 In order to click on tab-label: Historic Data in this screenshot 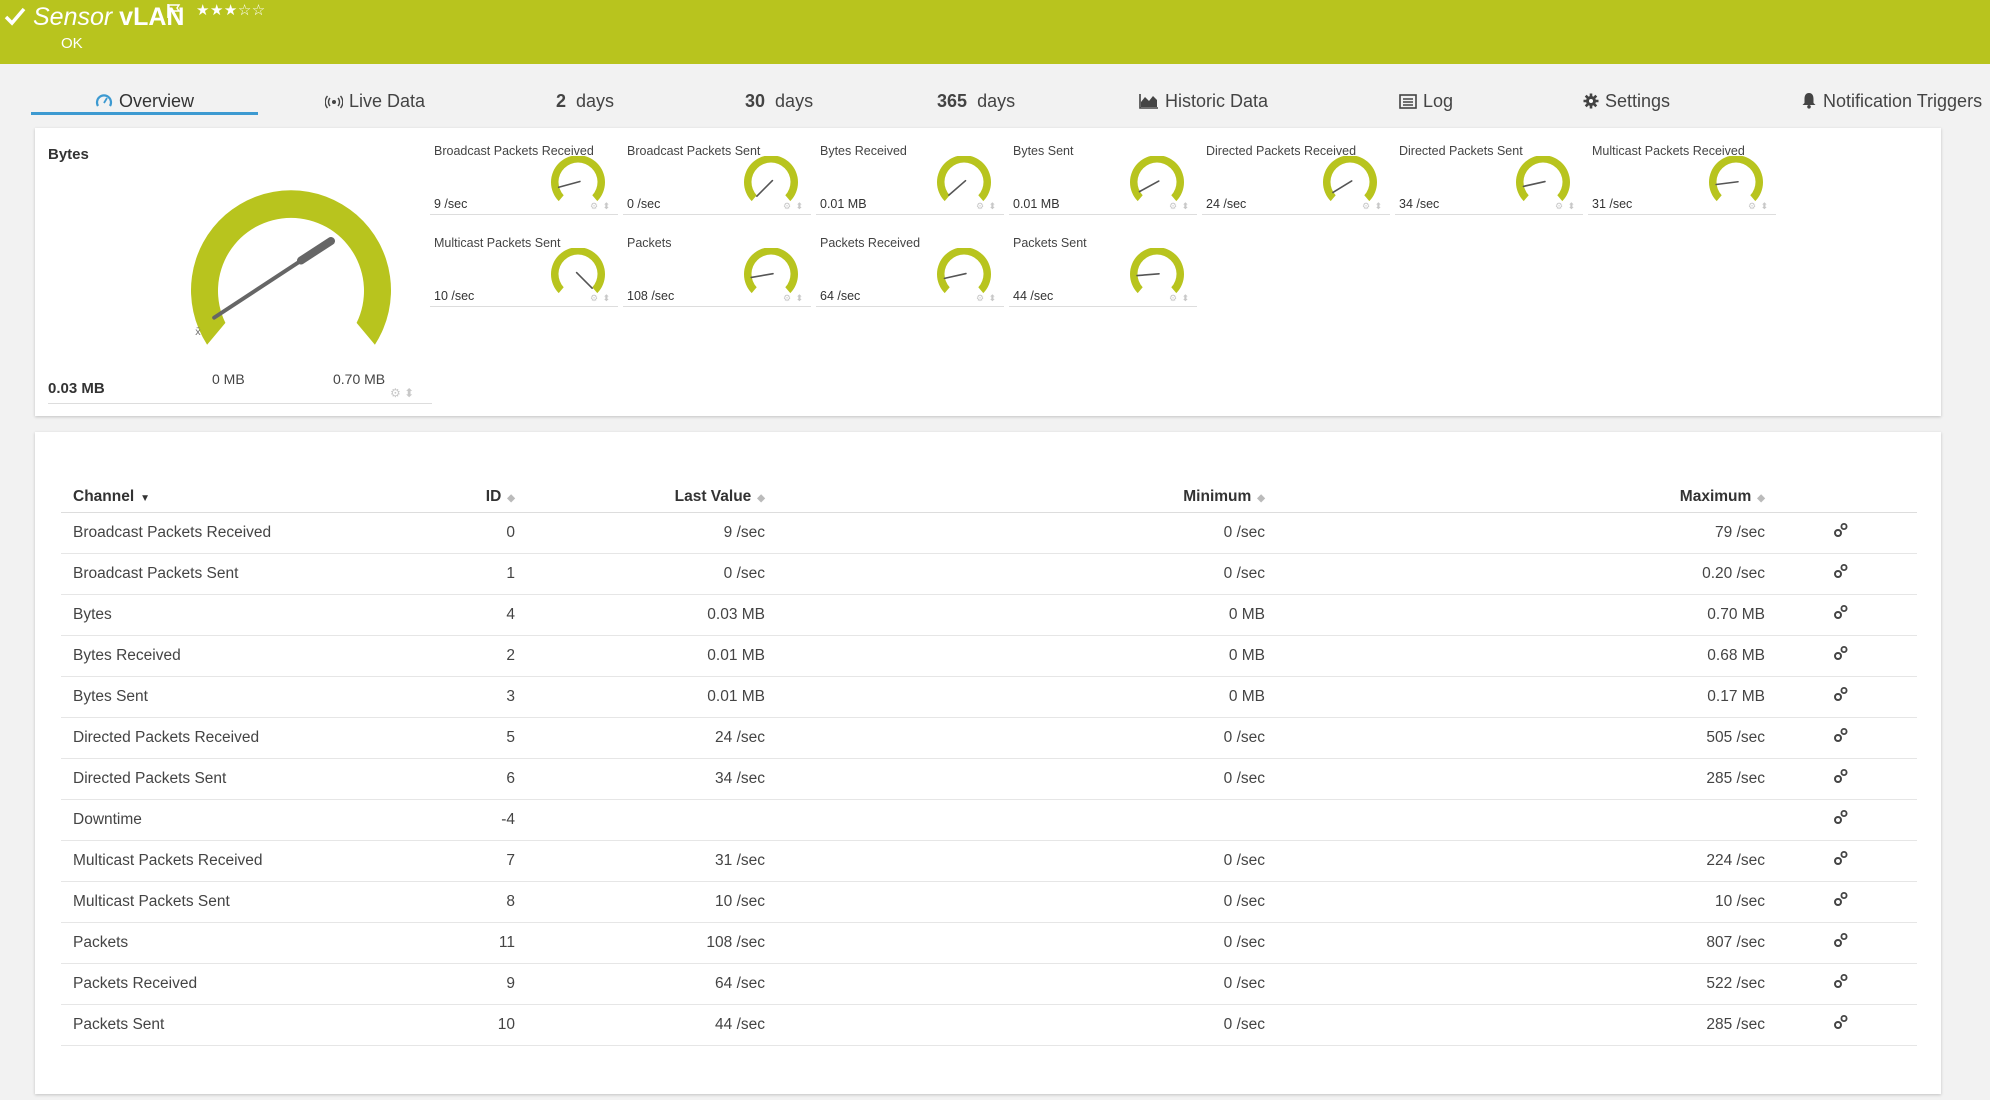, I will do `click(1217, 101)`.